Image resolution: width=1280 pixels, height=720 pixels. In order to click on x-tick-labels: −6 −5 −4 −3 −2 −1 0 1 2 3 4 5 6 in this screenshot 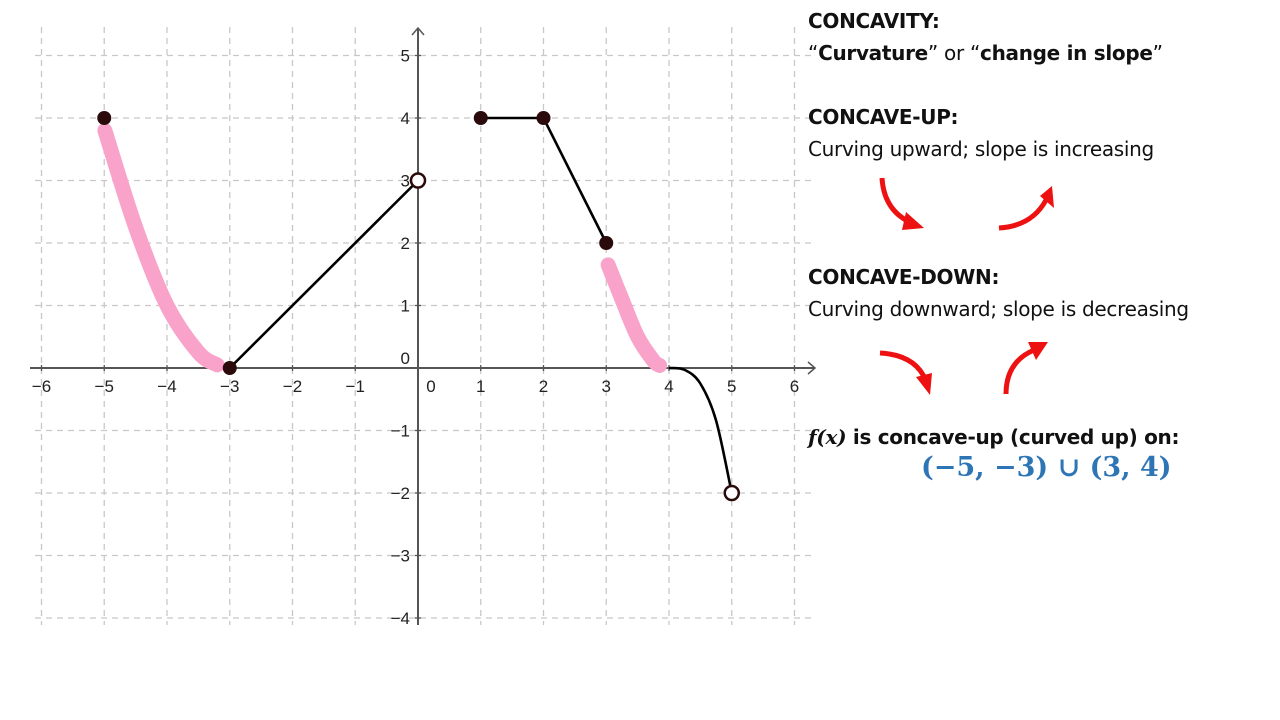, I will do `click(415, 380)`.